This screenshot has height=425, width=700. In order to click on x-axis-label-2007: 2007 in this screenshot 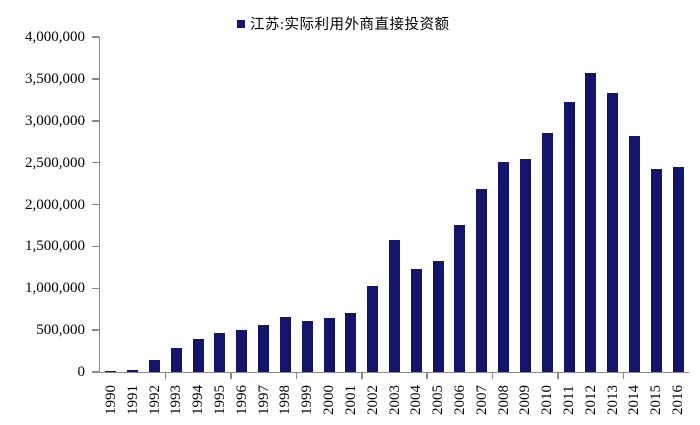, I will do `click(481, 400)`.